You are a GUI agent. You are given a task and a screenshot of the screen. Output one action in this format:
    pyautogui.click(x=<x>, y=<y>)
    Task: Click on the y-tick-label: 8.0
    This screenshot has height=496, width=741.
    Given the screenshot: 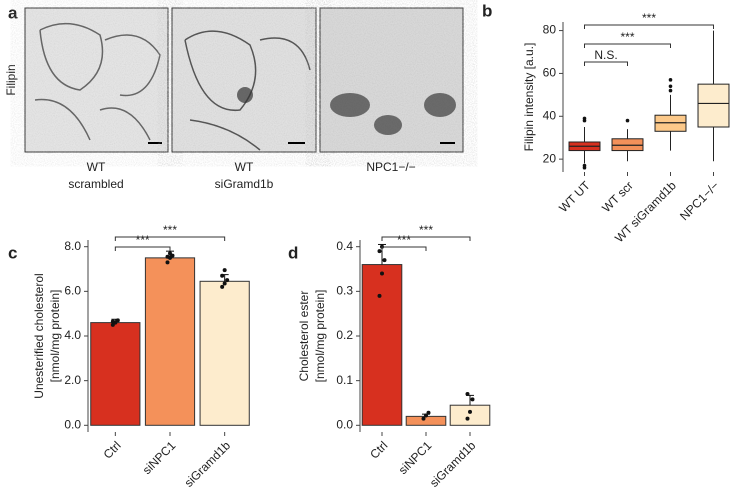 What is the action you would take?
    pyautogui.click(x=72, y=246)
    